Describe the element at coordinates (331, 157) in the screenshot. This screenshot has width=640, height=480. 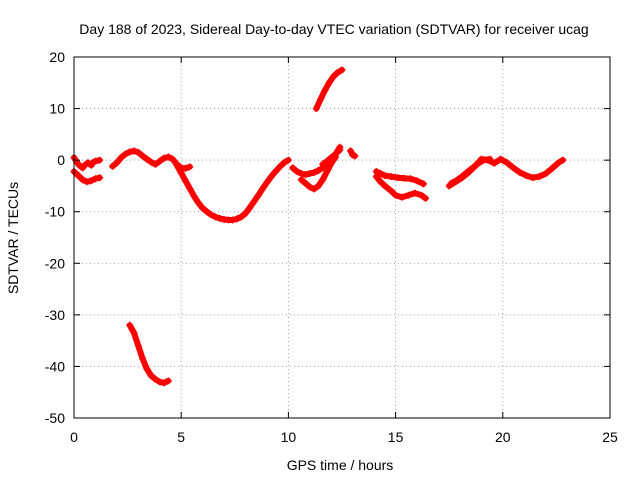
I see `series-trace-4c` at that location.